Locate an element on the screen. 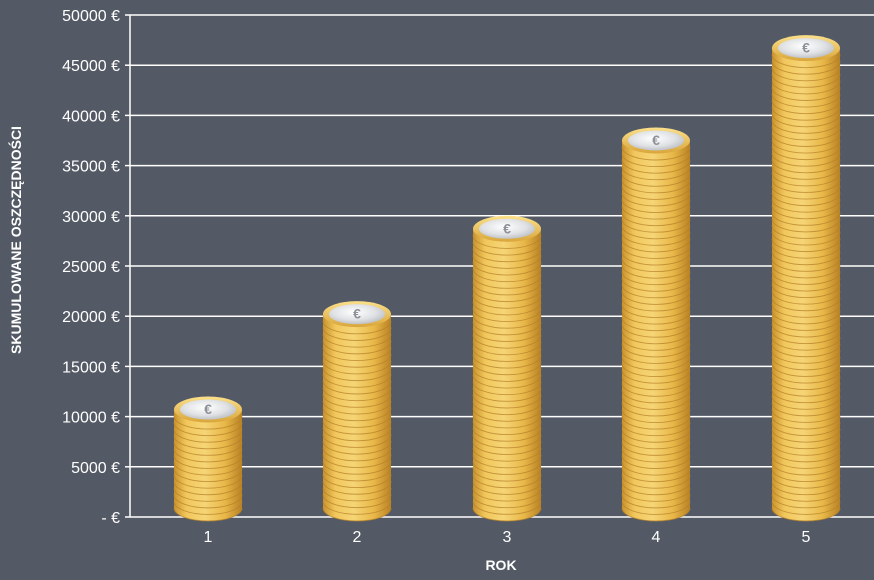  y-tick-label: 5000 € is located at coordinates (95, 468).